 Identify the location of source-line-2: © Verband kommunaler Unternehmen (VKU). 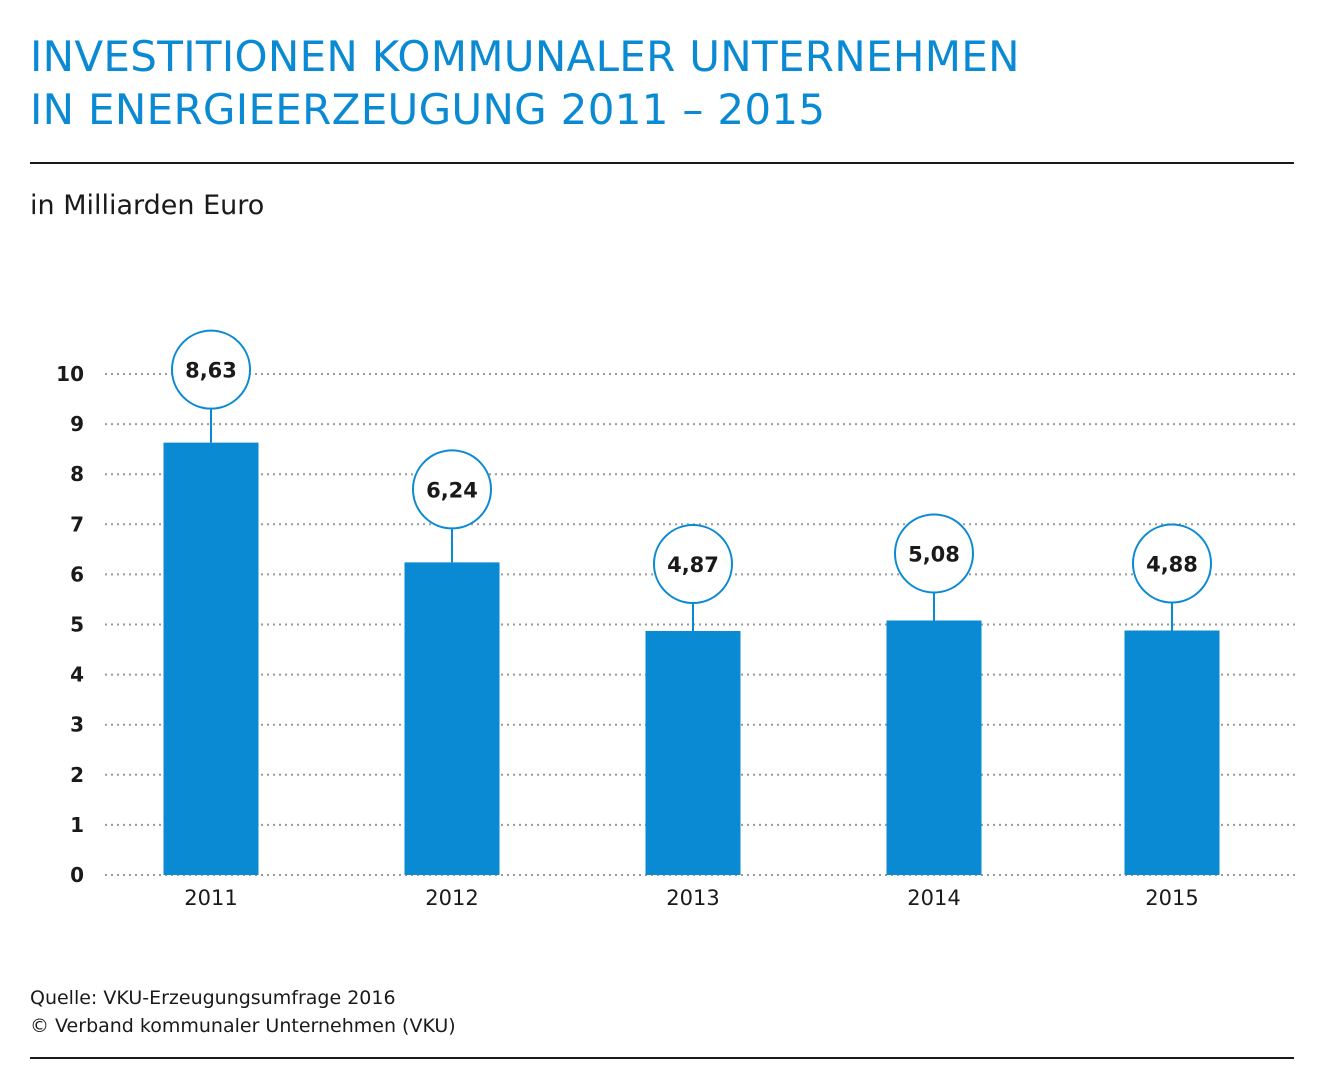
(243, 1026).